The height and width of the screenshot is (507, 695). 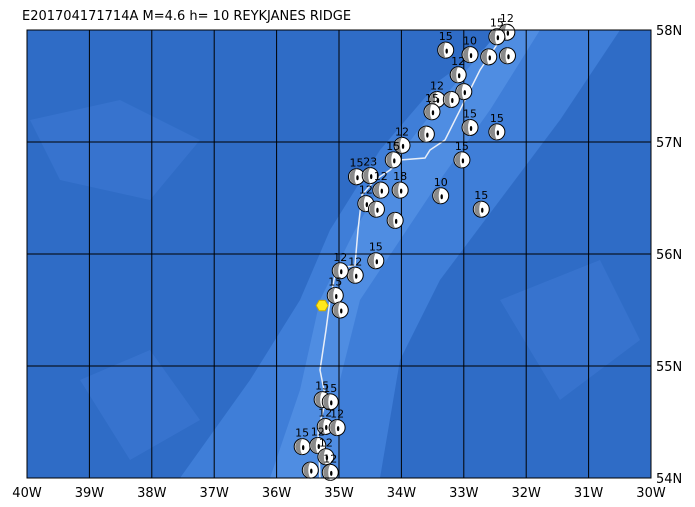 I want to click on y-tick-label: 56N, so click(x=669, y=255).